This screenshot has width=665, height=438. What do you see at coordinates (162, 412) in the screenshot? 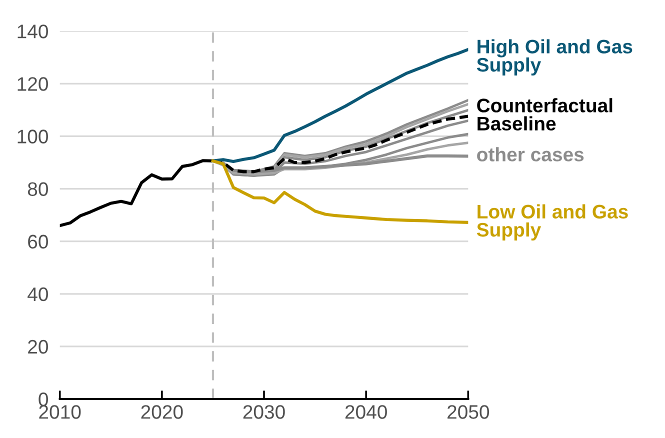
I see `x-tick-label: 2020` at bounding box center [162, 412].